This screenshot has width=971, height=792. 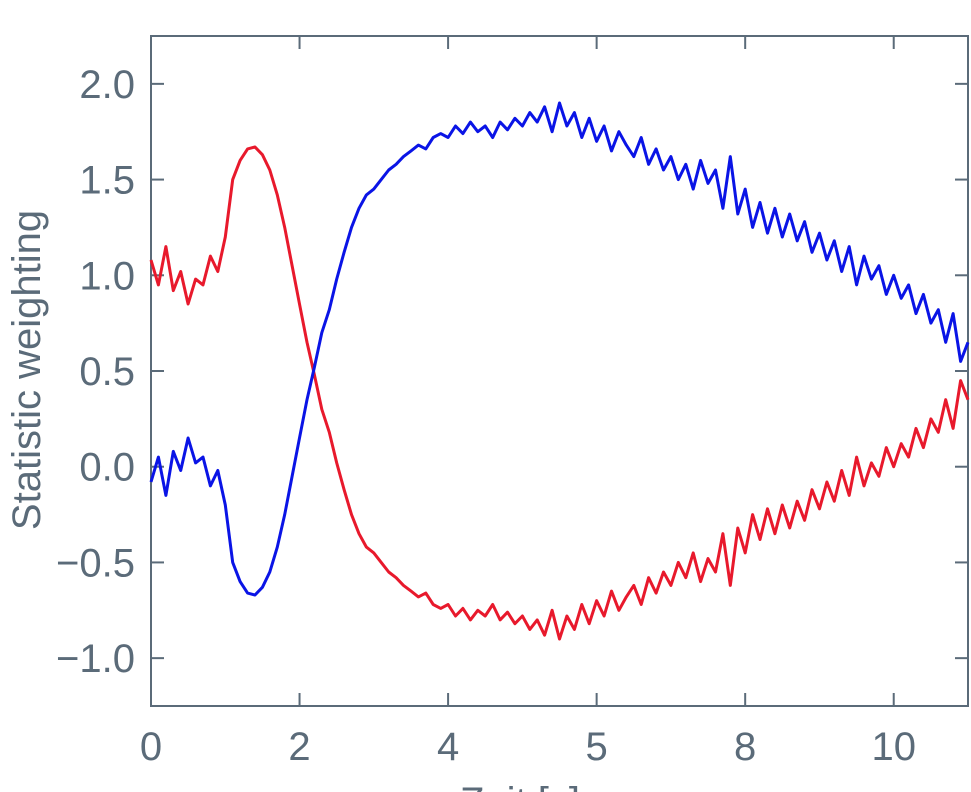 I want to click on y-tick-label: 0.0, so click(x=107, y=468).